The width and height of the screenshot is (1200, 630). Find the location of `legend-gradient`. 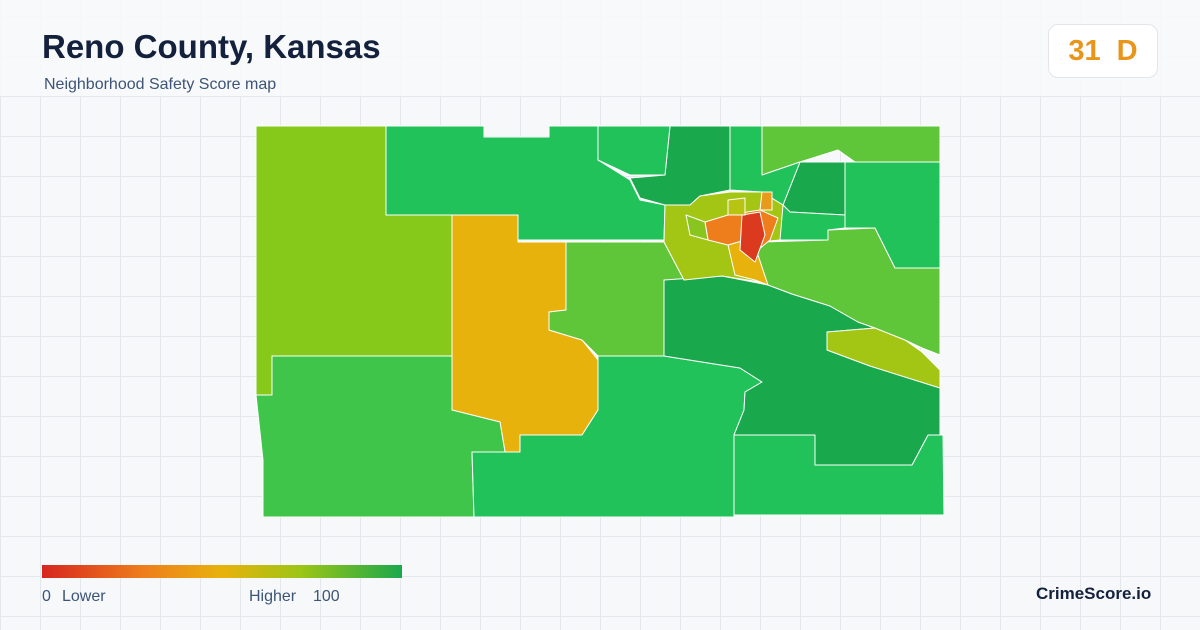

legend-gradient is located at coordinates (222, 571).